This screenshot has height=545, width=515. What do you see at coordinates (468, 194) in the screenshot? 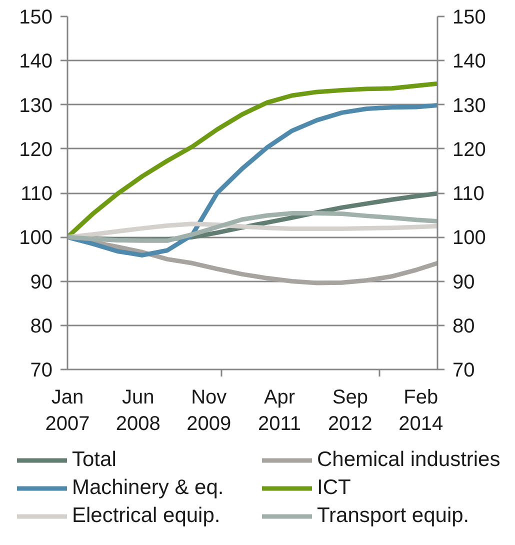
I see `y2-tick-label: 110` at bounding box center [468, 194].